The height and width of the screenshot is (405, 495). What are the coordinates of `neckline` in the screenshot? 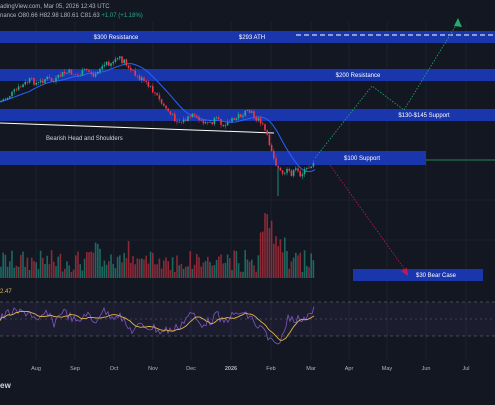 It's located at (137, 128).